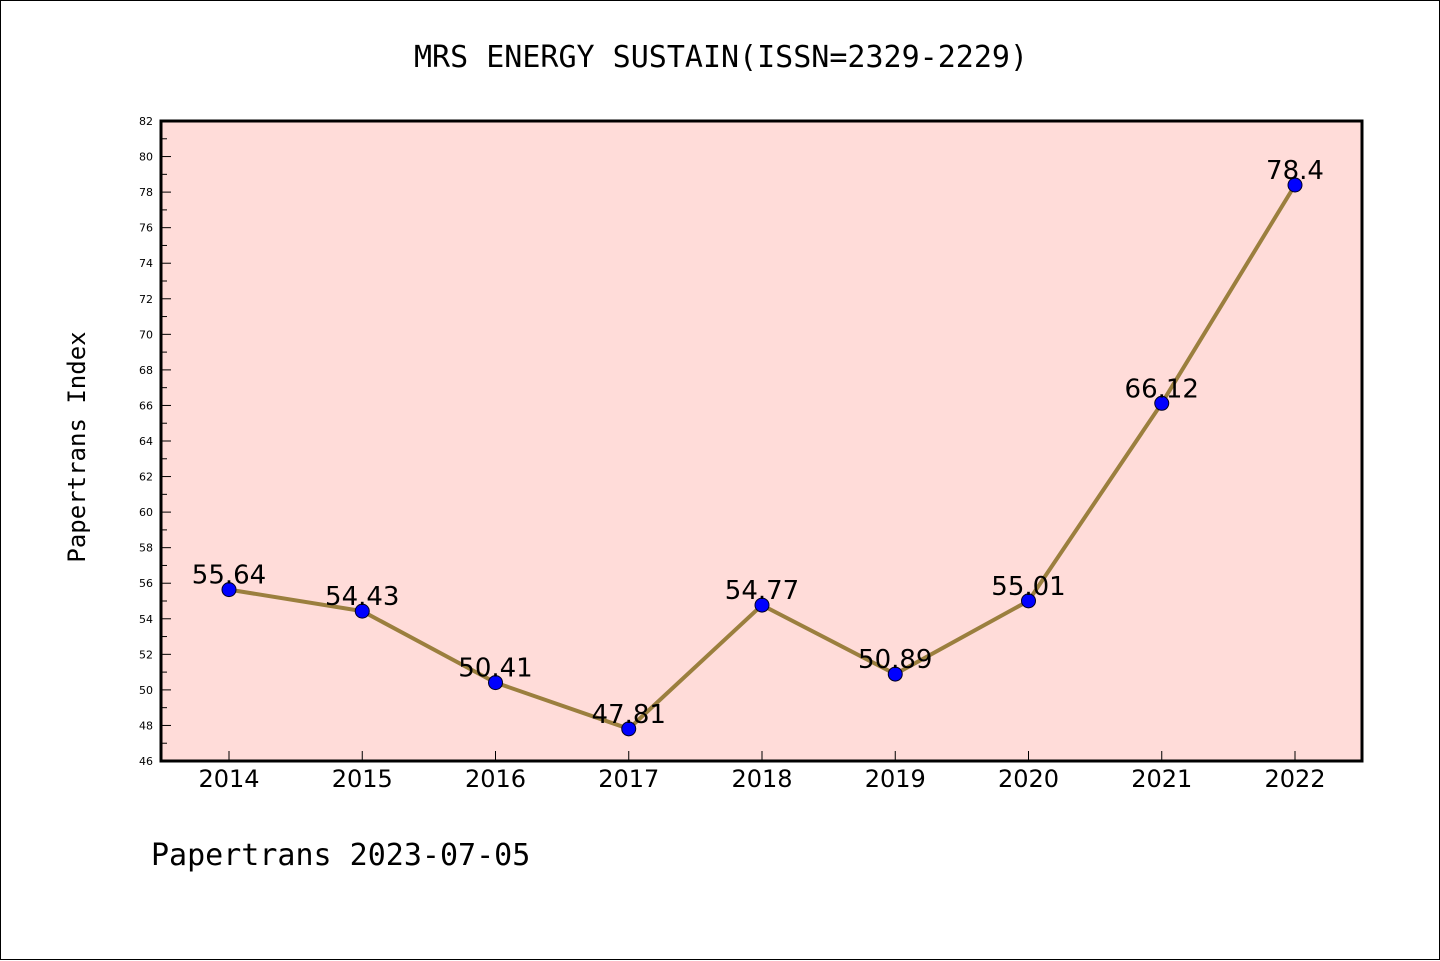 This screenshot has height=961, width=1440. Describe the element at coordinates (146, 619) in the screenshot. I see `y-tick-label: 54` at that location.